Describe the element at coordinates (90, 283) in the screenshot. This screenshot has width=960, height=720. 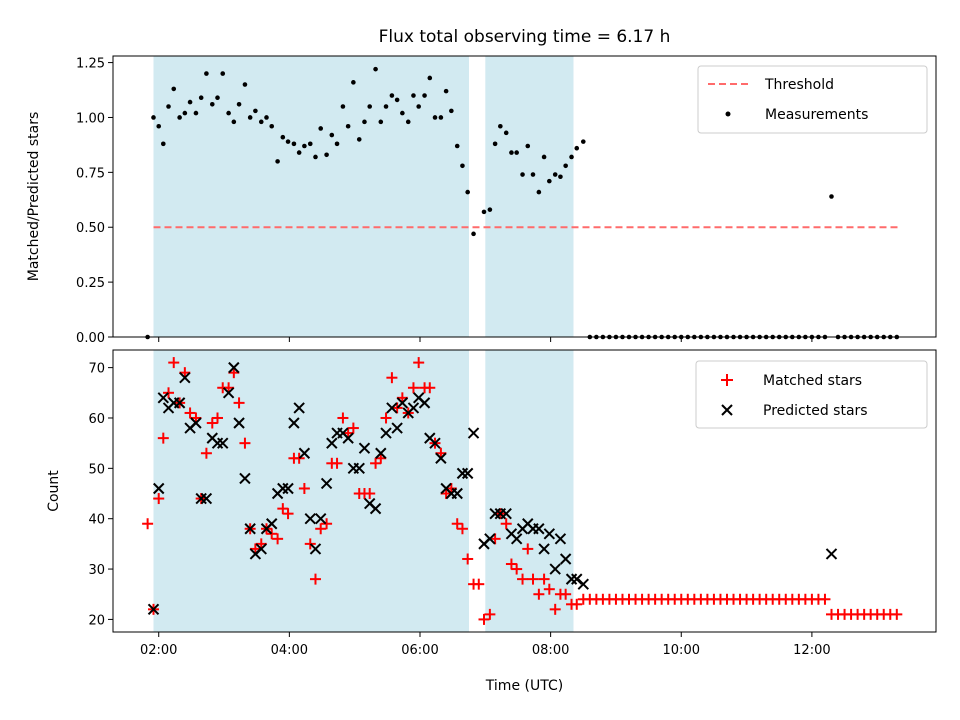
I see `top-y-tick-label: 0.25` at that location.